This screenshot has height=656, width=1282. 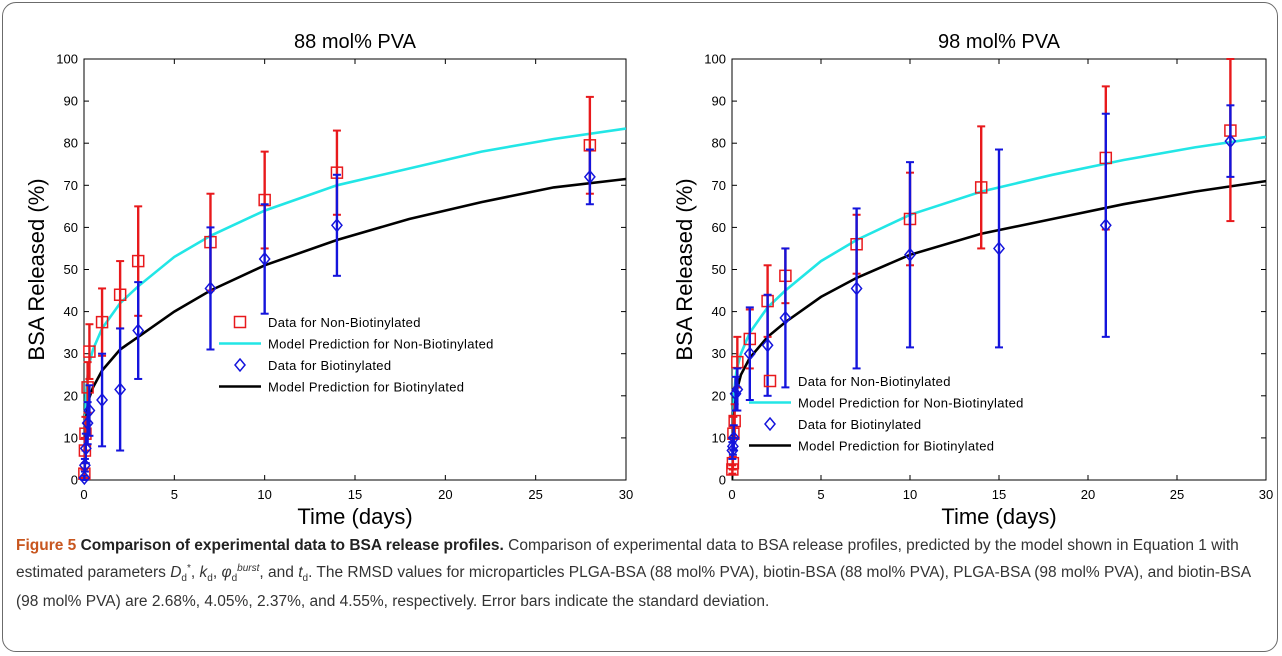 What do you see at coordinates (303, 574) in the screenshot?
I see `param-t: td` at bounding box center [303, 574].